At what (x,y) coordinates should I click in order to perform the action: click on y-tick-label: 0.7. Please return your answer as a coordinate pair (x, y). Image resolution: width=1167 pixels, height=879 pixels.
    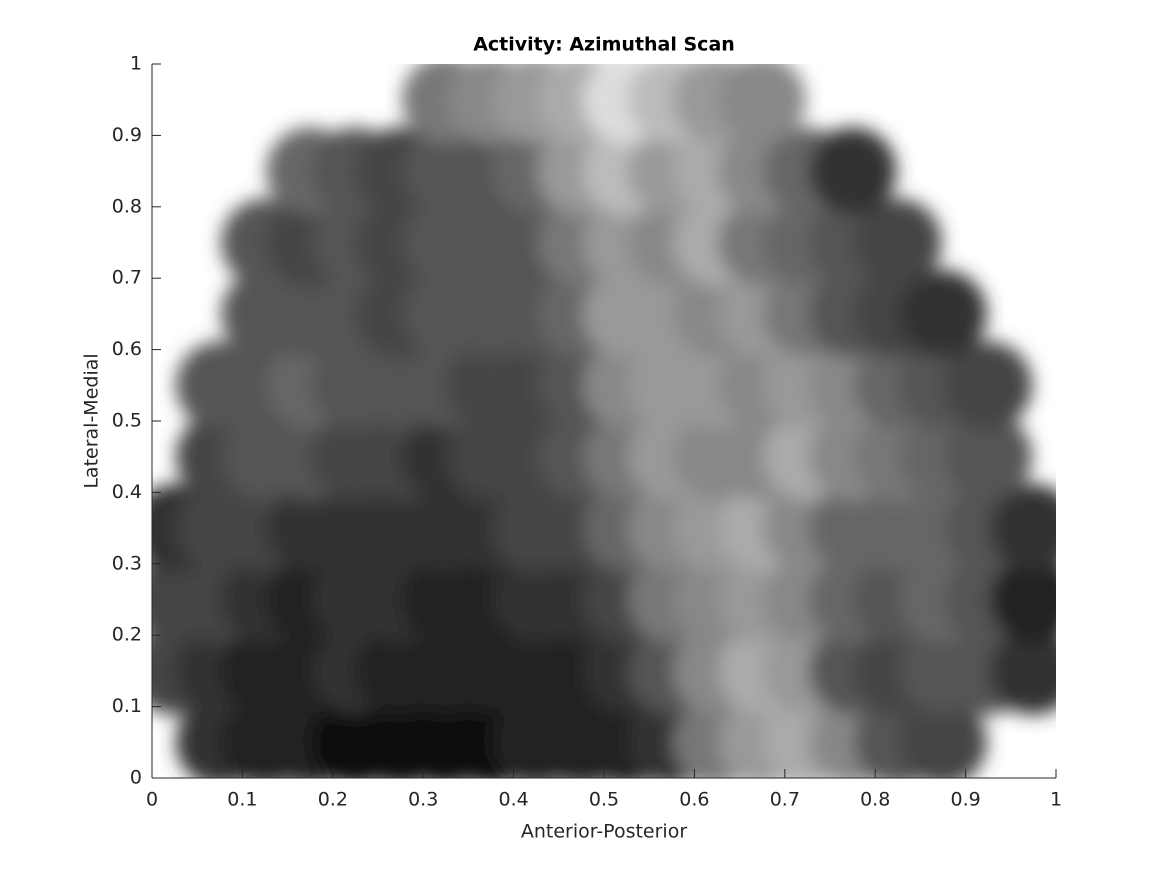
    Looking at the image, I should click on (127, 278).